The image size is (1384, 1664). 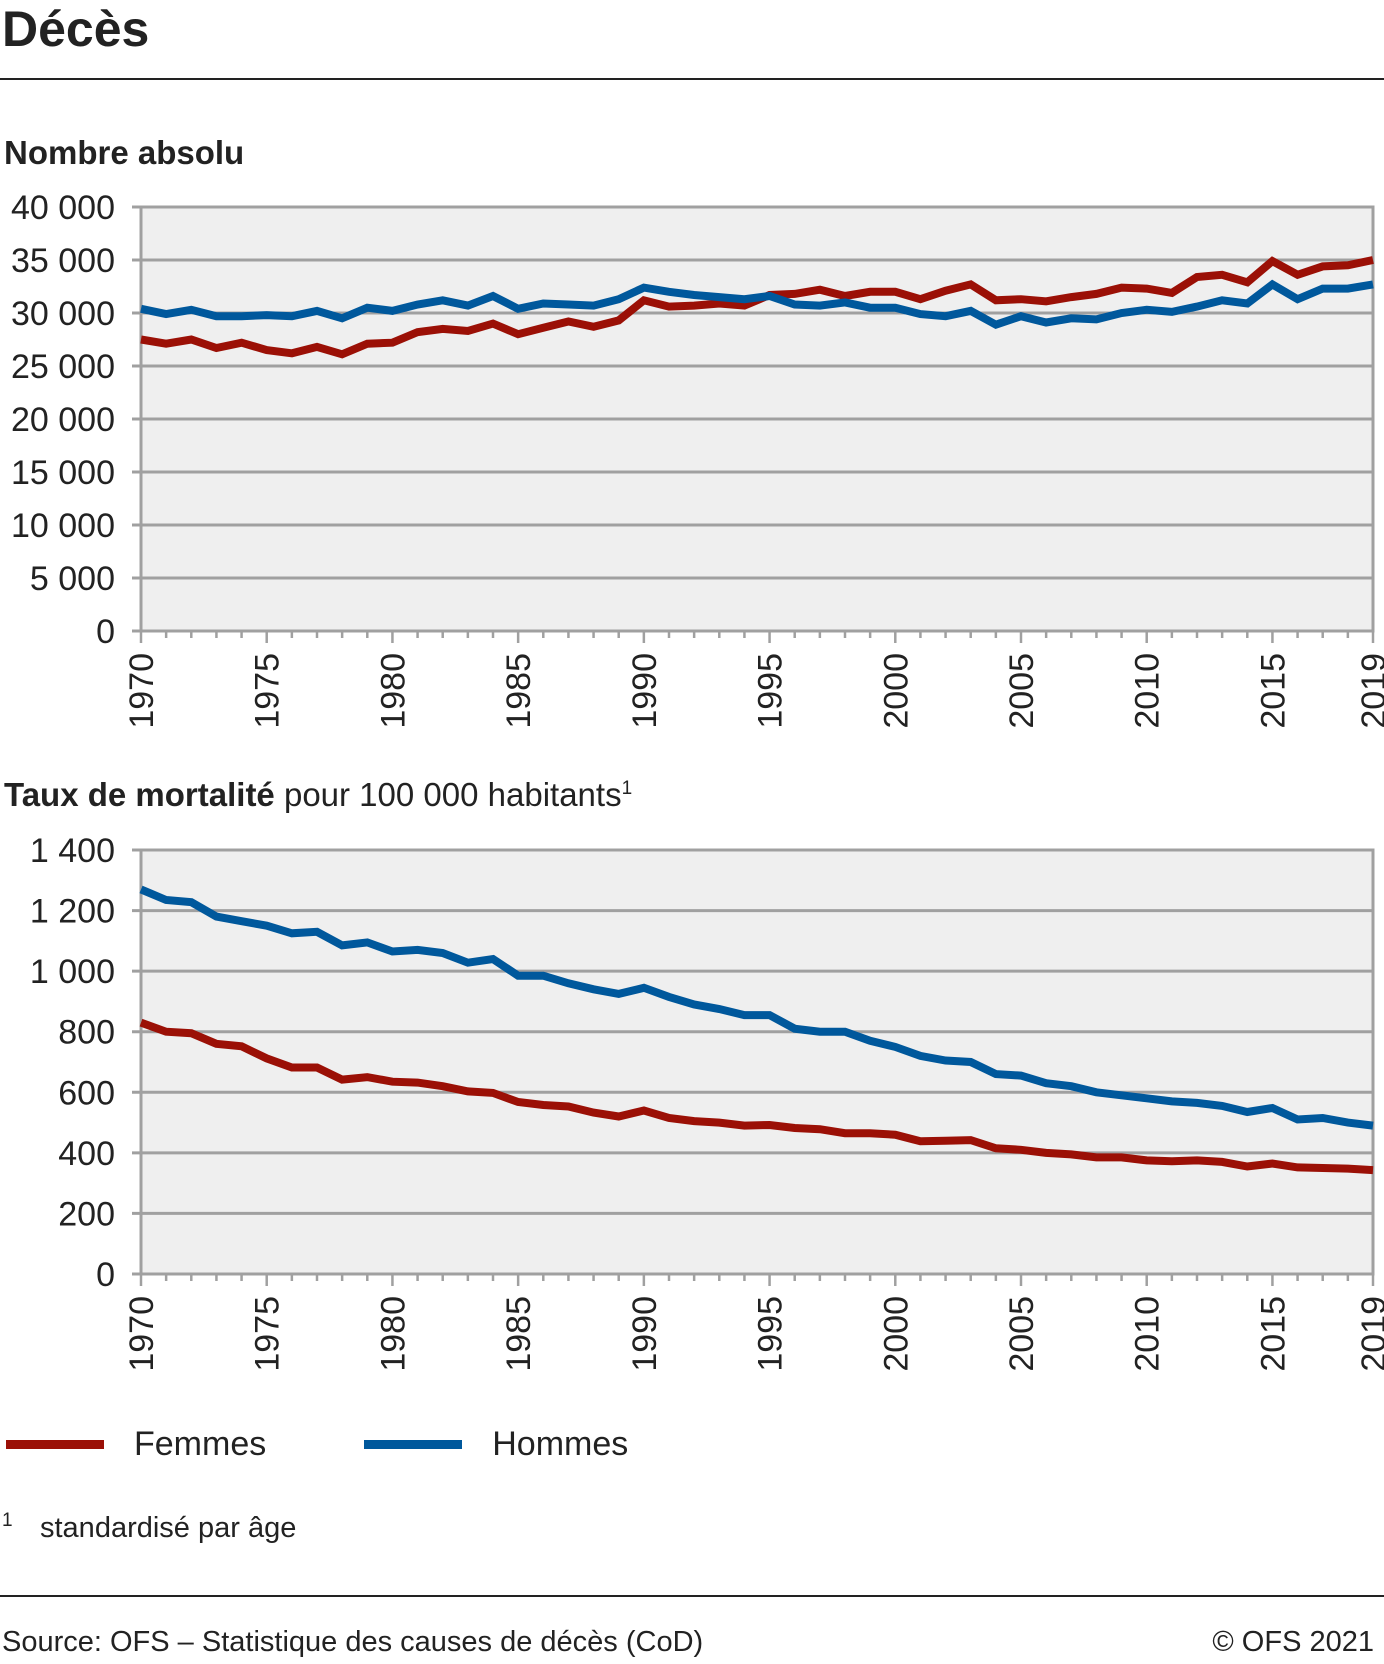 I want to click on chart1-x-tick-label: 2015, so click(x=1273, y=691).